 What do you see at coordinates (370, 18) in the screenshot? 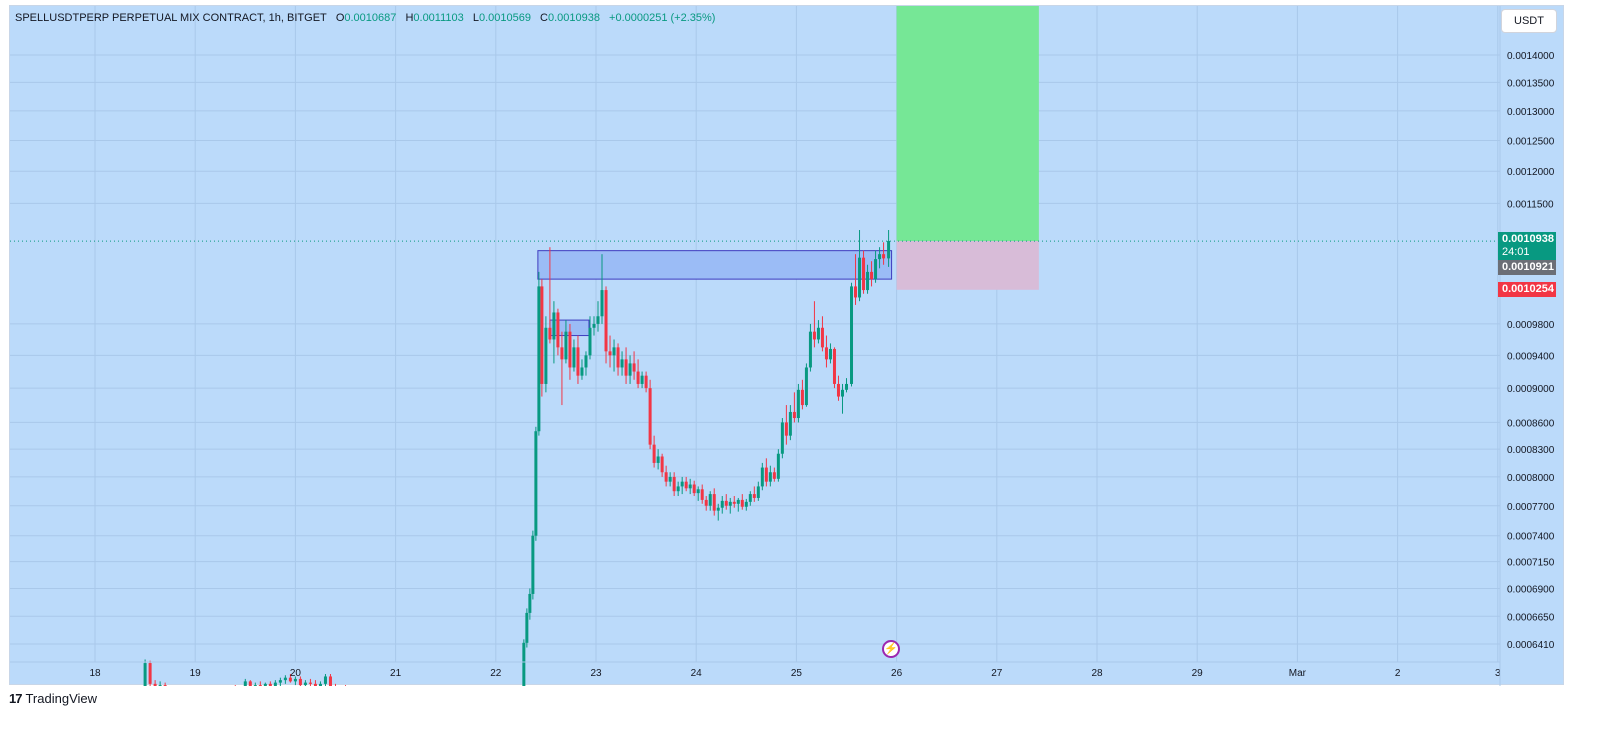
I see `open-value: 0.0010687` at bounding box center [370, 18].